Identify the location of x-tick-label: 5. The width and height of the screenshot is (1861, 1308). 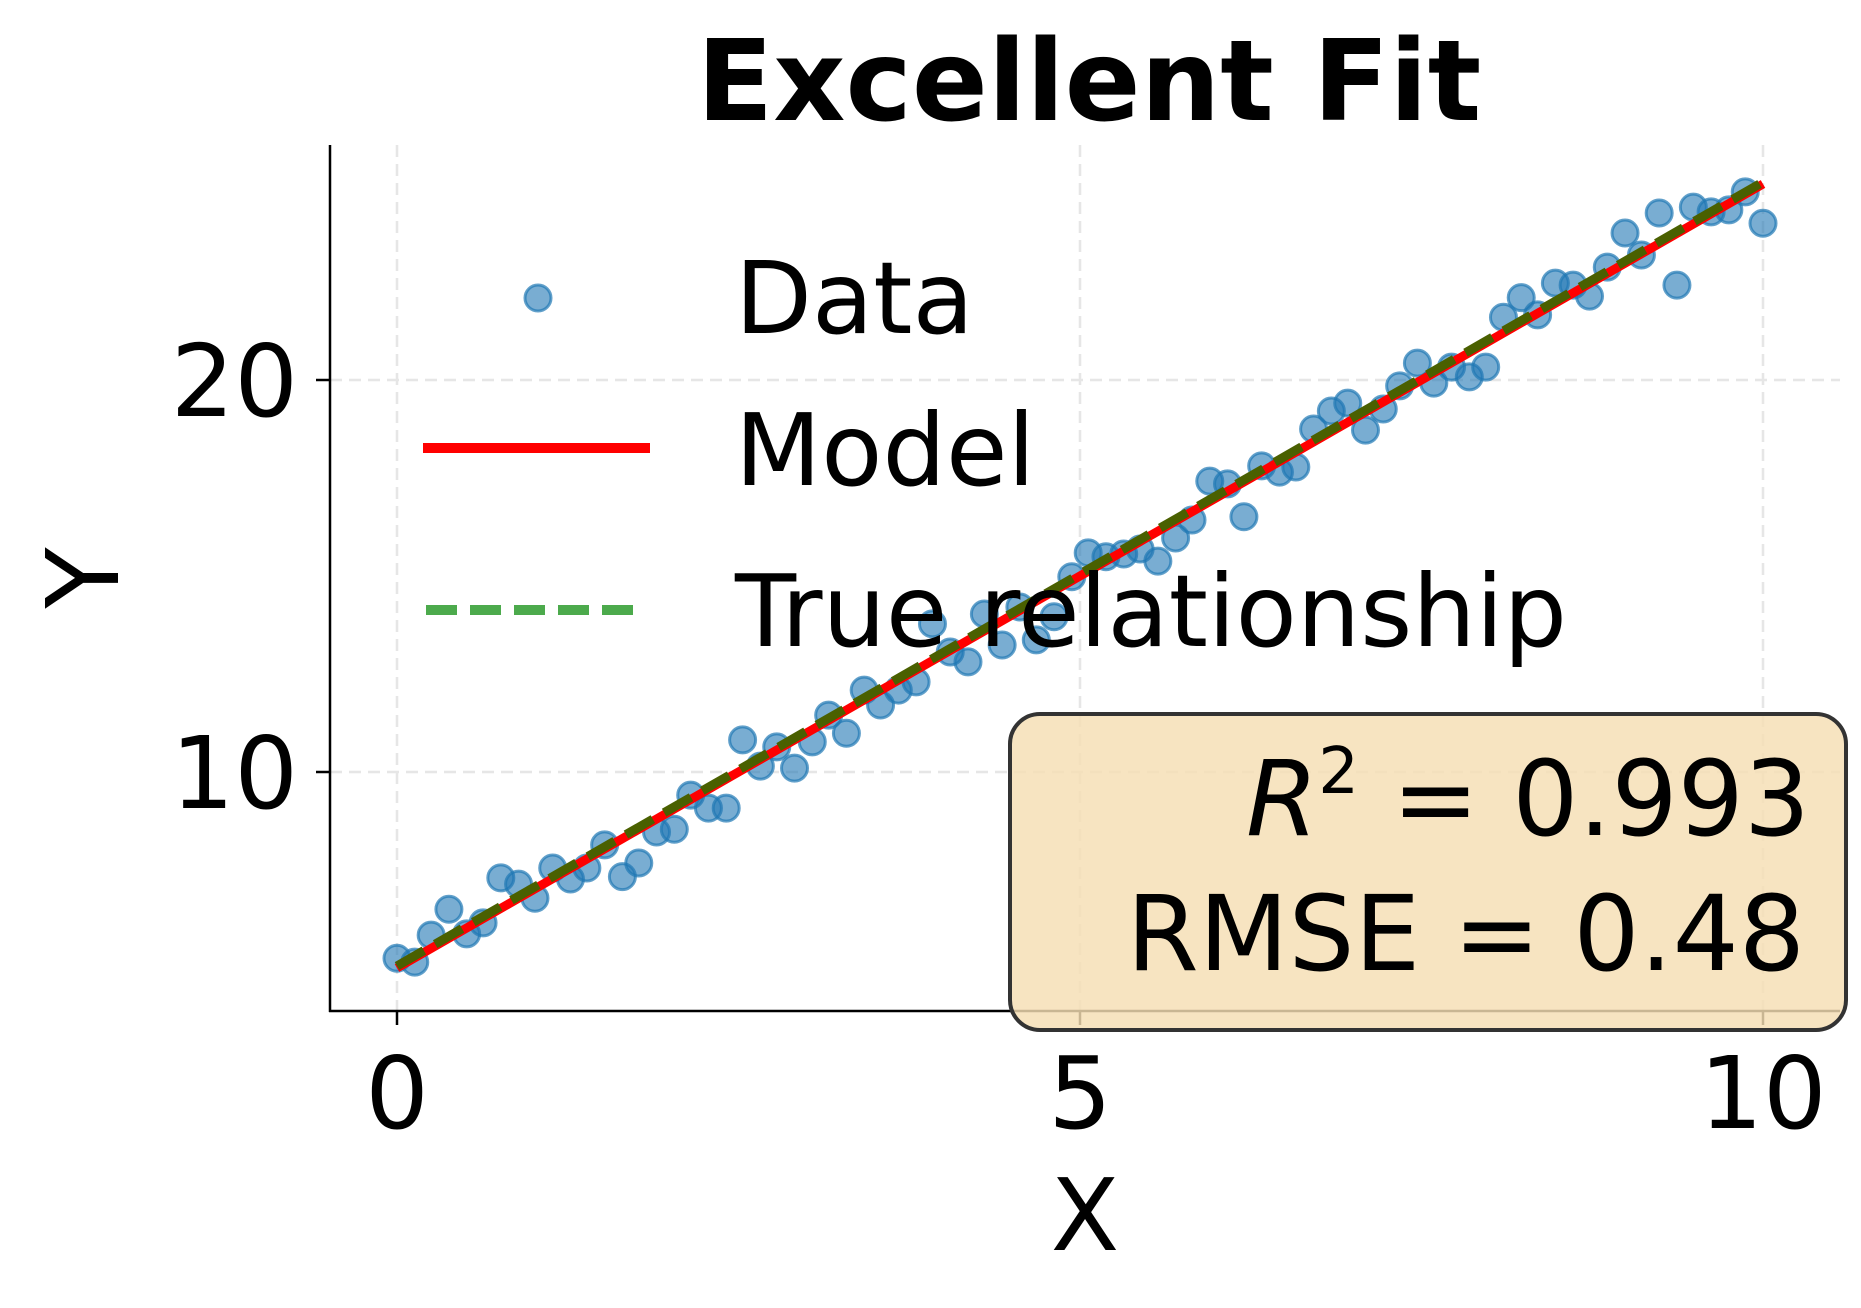
(1080, 1093).